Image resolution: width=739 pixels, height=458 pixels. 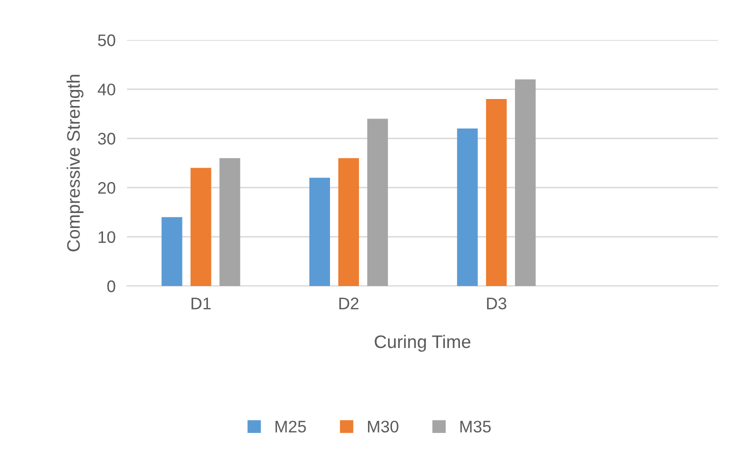 I want to click on y-tick-label: 30, so click(x=107, y=138).